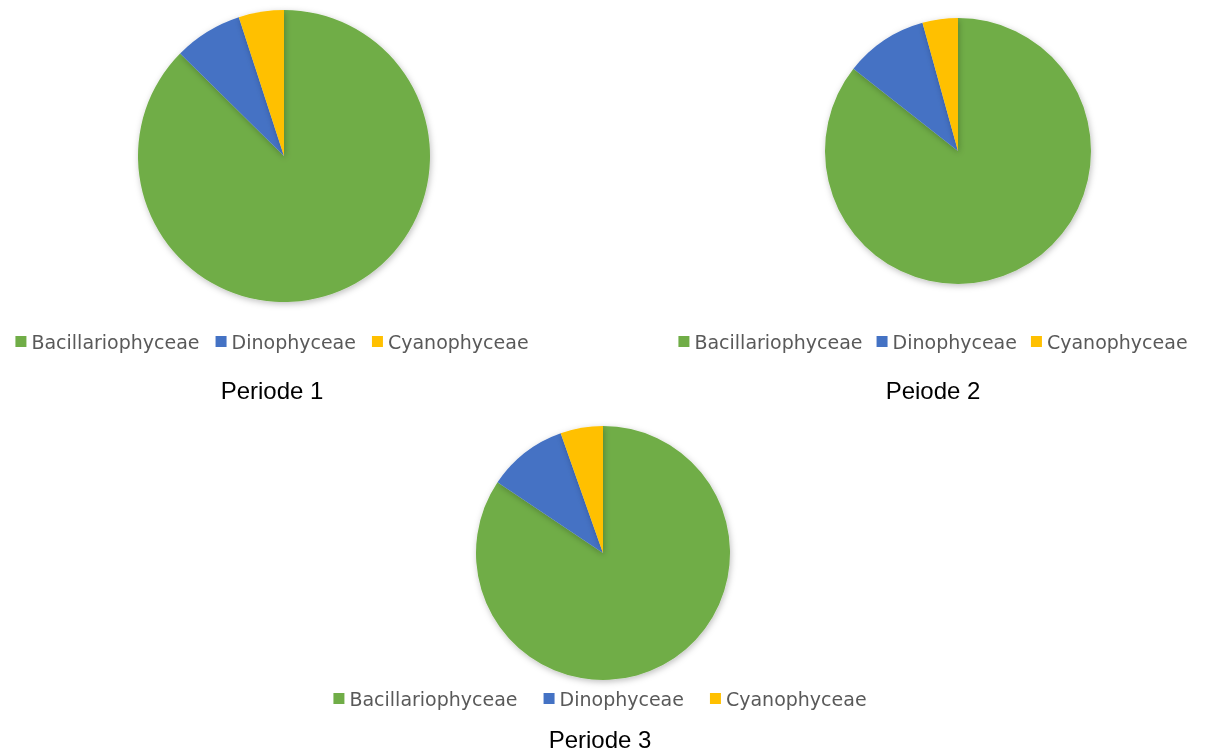 This screenshot has width=1206, height=751. Describe the element at coordinates (272, 390) in the screenshot. I see `text: Periode 1` at that location.